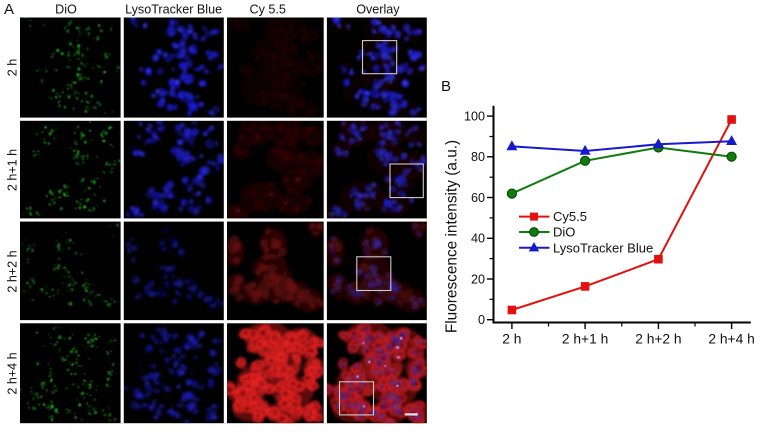  Describe the element at coordinates (446, 86) in the screenshot. I see `svg-text: B` at that location.